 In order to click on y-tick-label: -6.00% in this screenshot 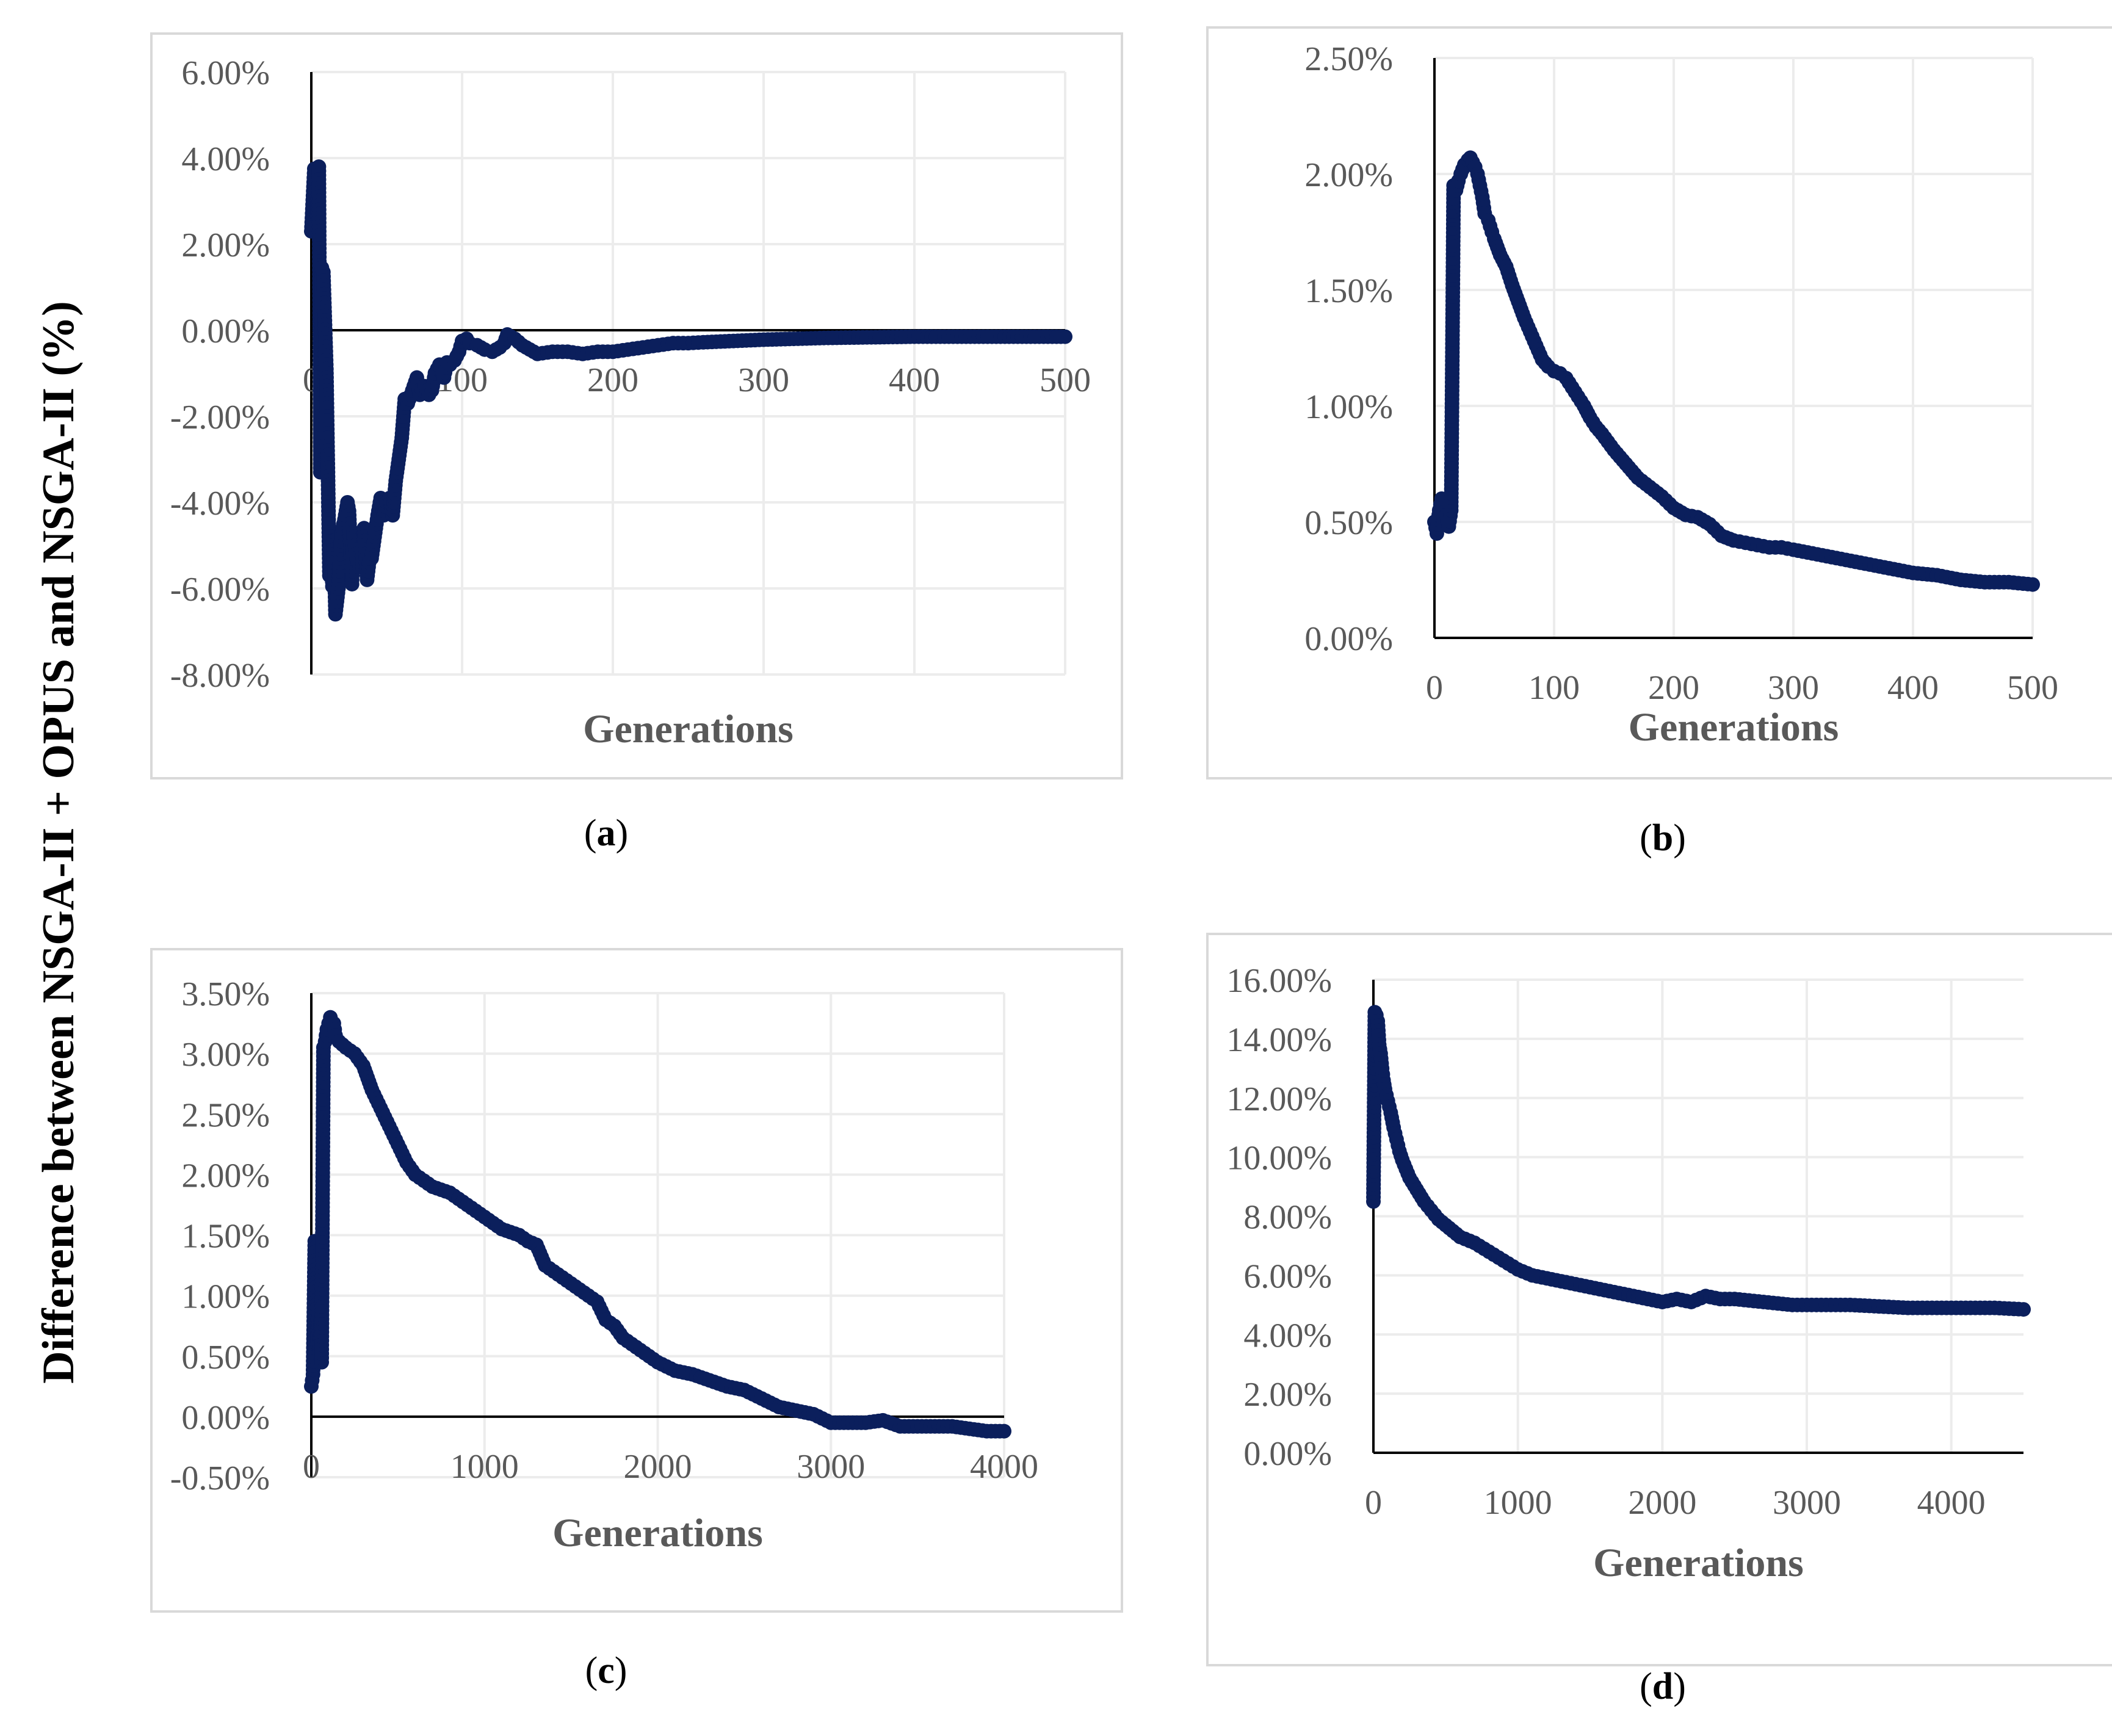, I will do `click(220, 590)`.